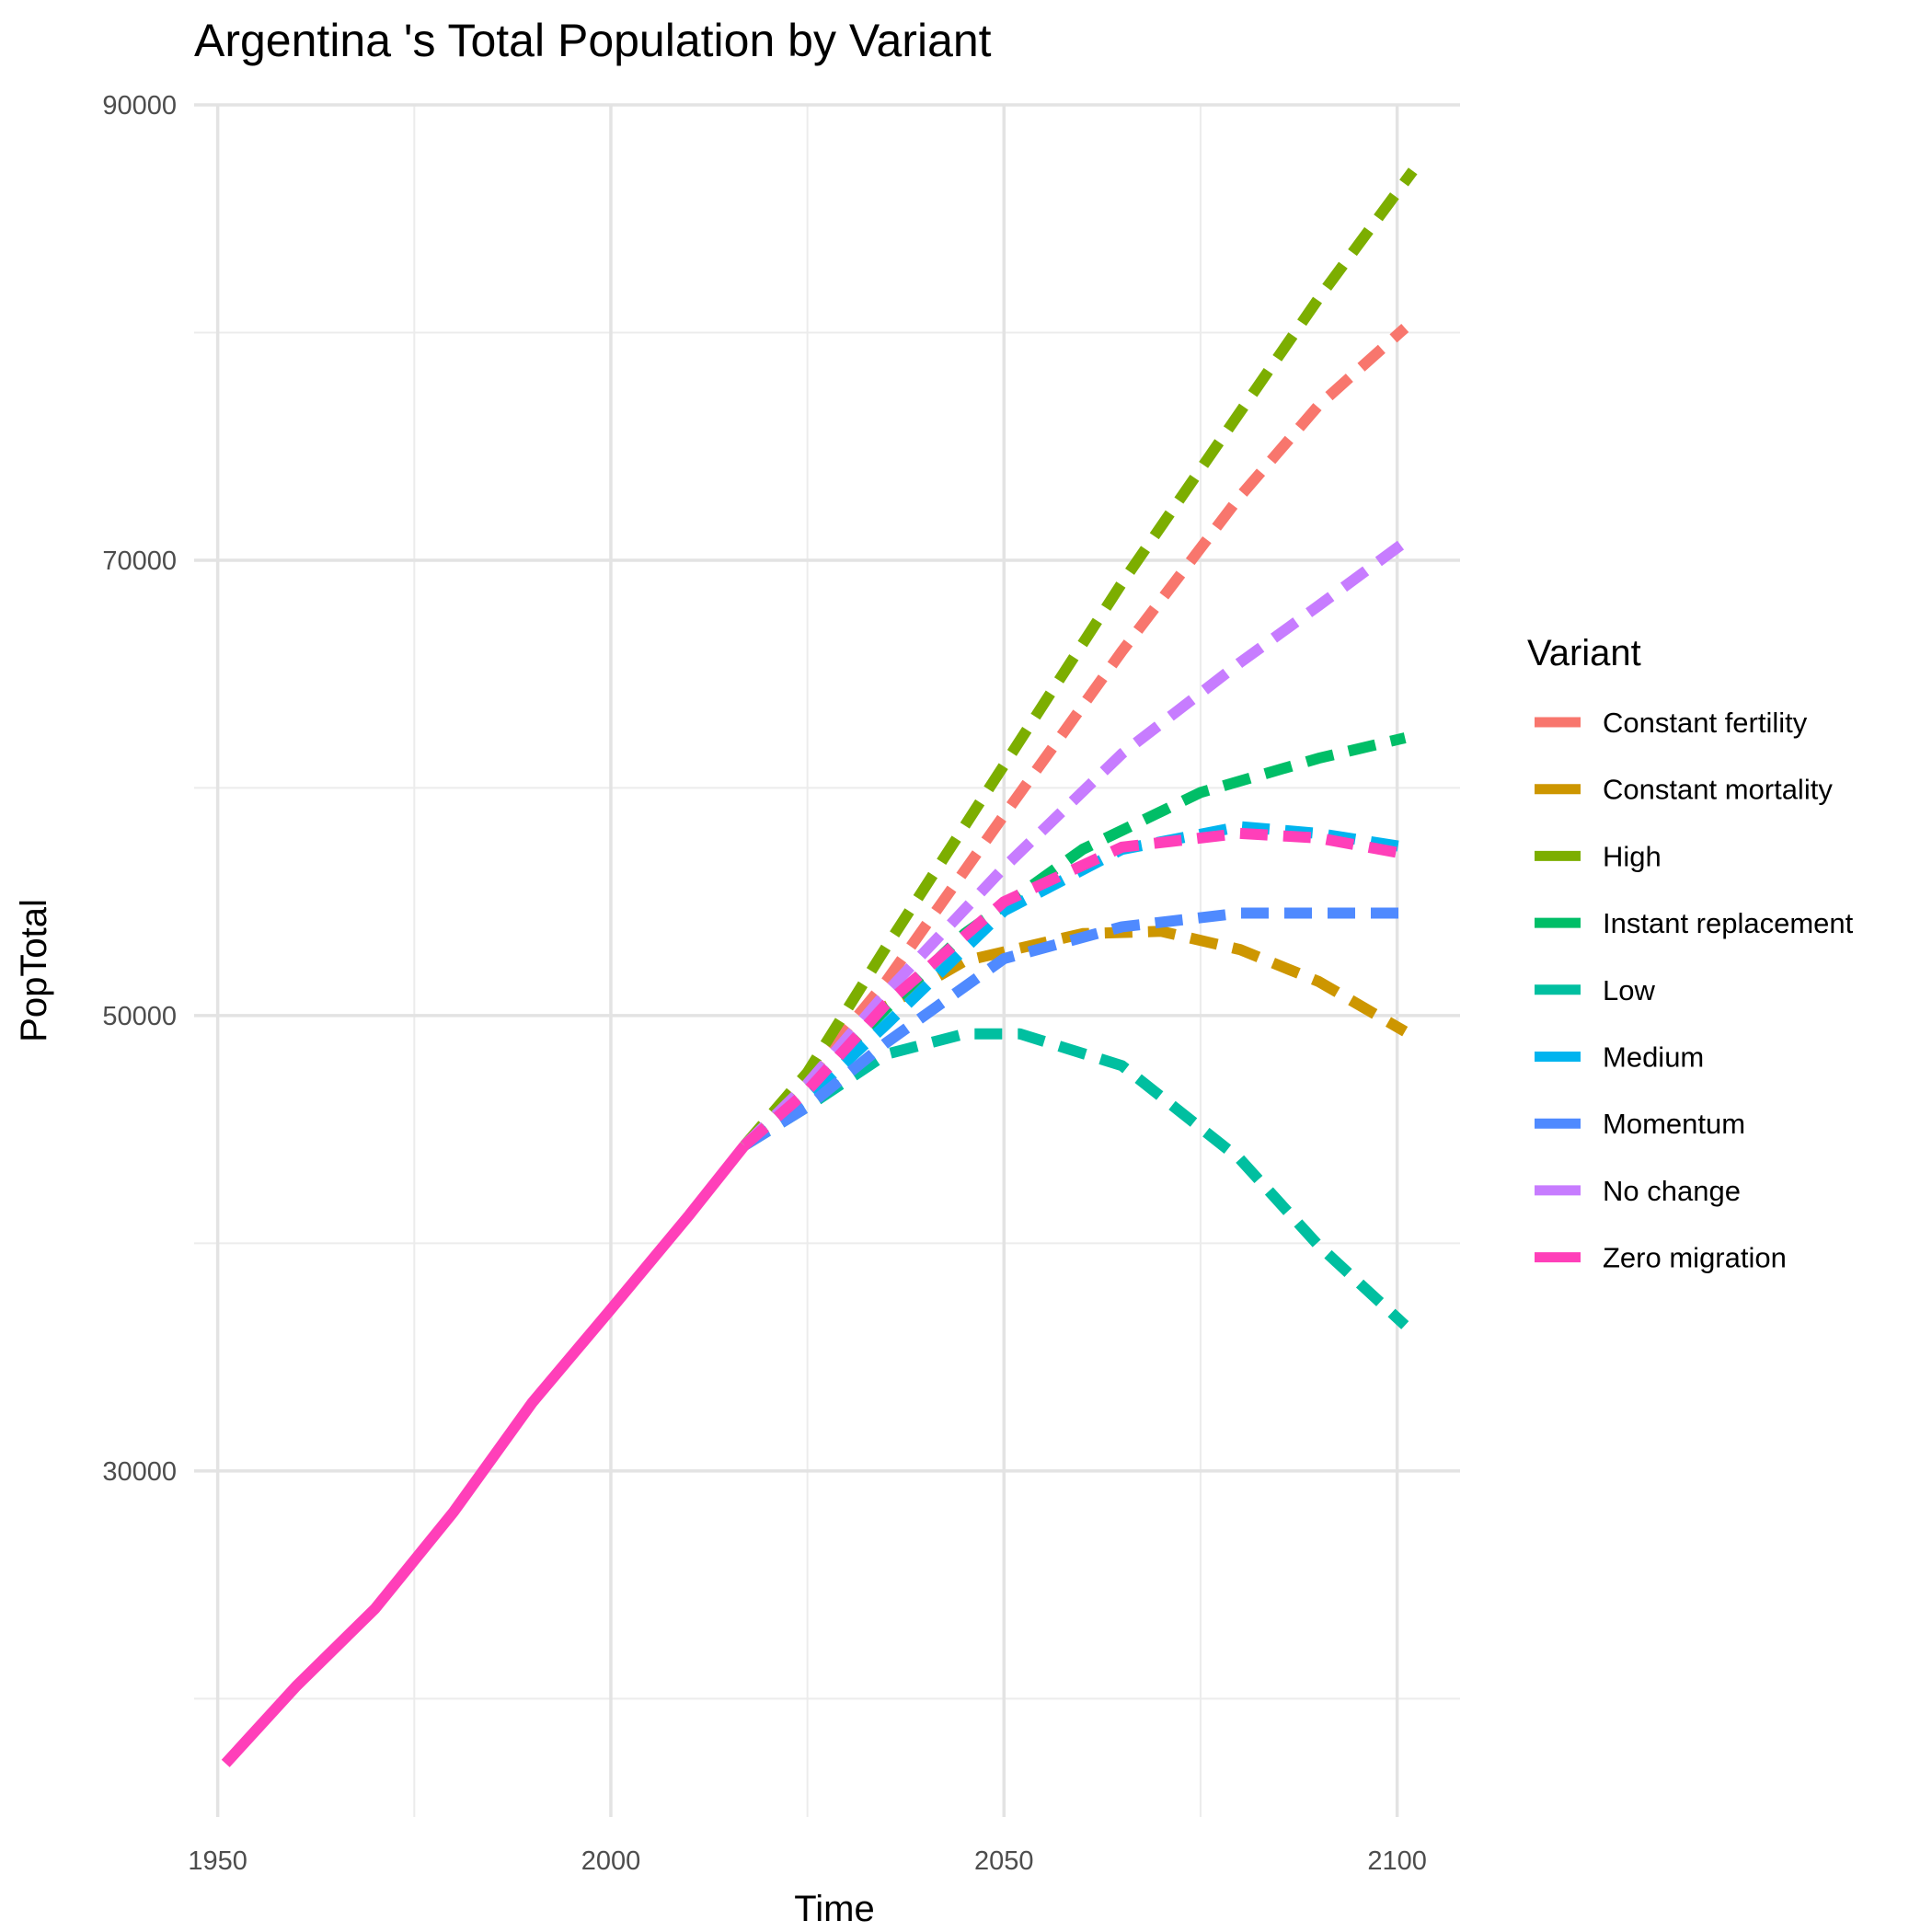  Describe the element at coordinates (1695, 1258) in the screenshot. I see `legend-label: Zero migration` at that location.